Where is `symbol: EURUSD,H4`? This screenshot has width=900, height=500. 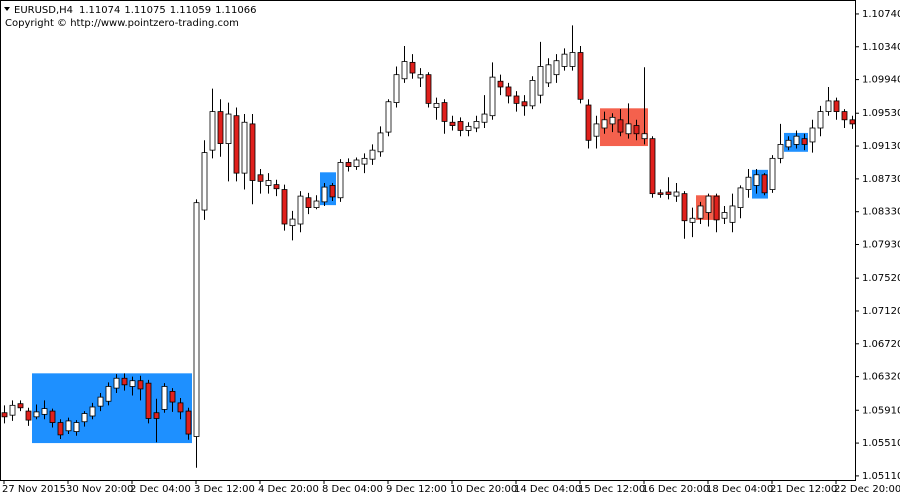 symbol: EURUSD,H4 is located at coordinates (43, 10).